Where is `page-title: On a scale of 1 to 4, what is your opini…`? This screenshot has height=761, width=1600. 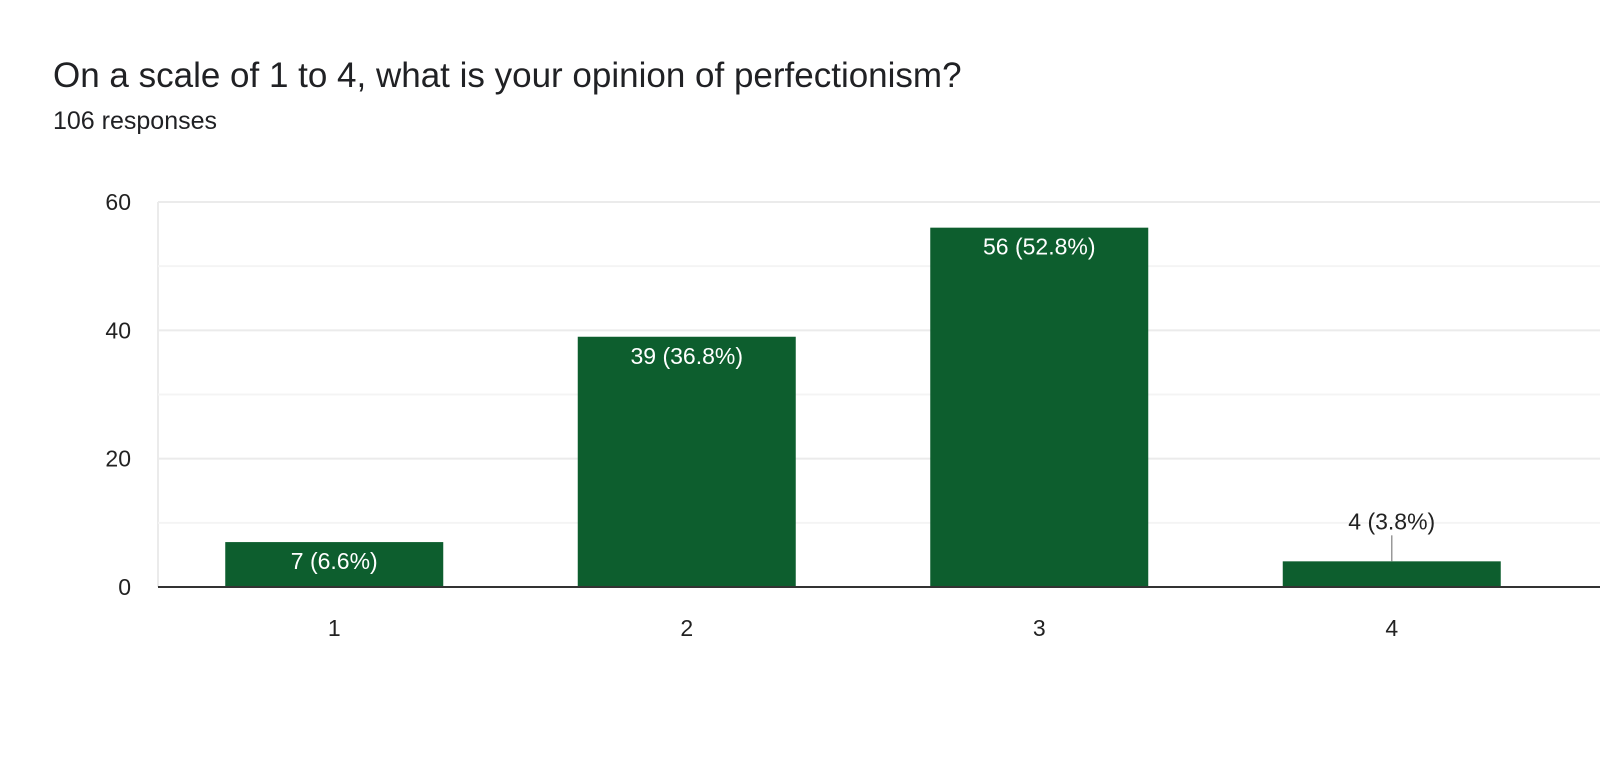 page-title: On a scale of 1 to 4, what is your opini… is located at coordinates (507, 75).